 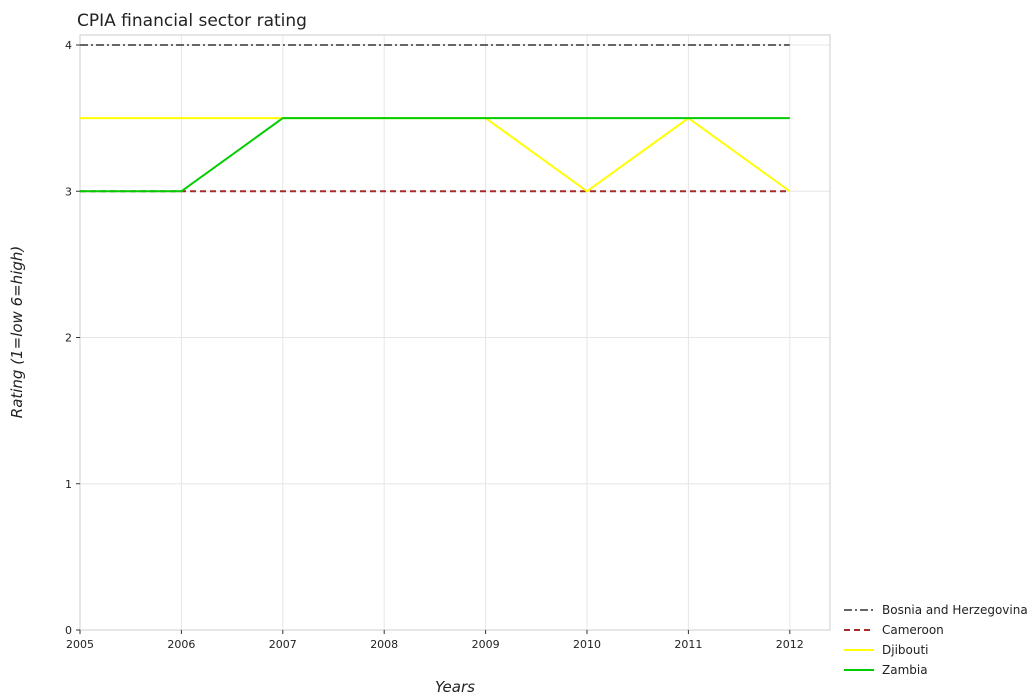 I want to click on series-zambia, so click(x=434, y=155).